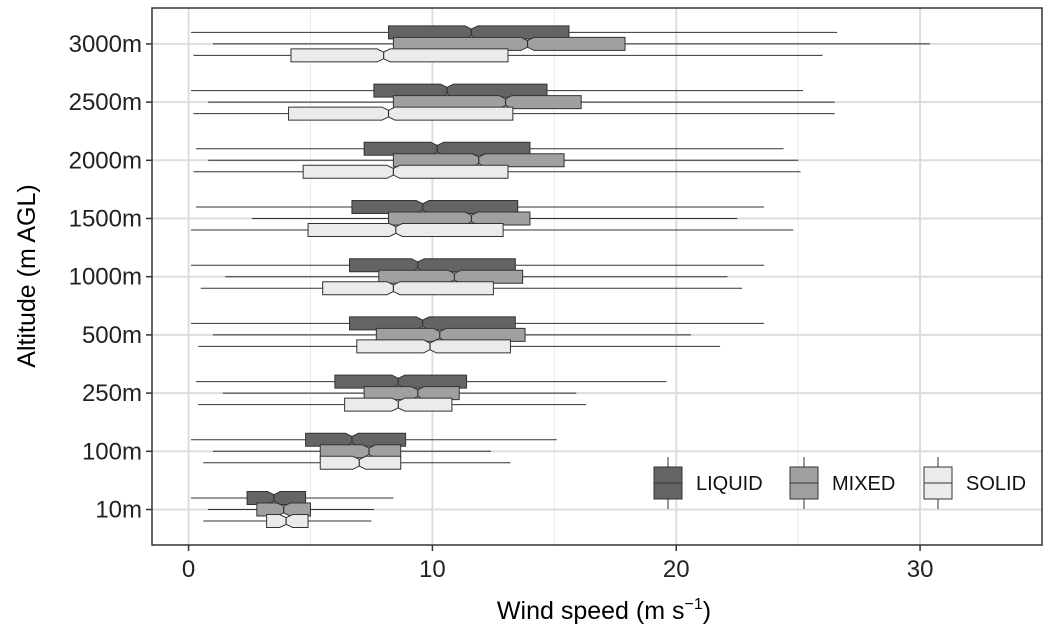 This screenshot has height=628, width=1048. I want to click on x-axis: 0 10 20 30, so click(558, 564).